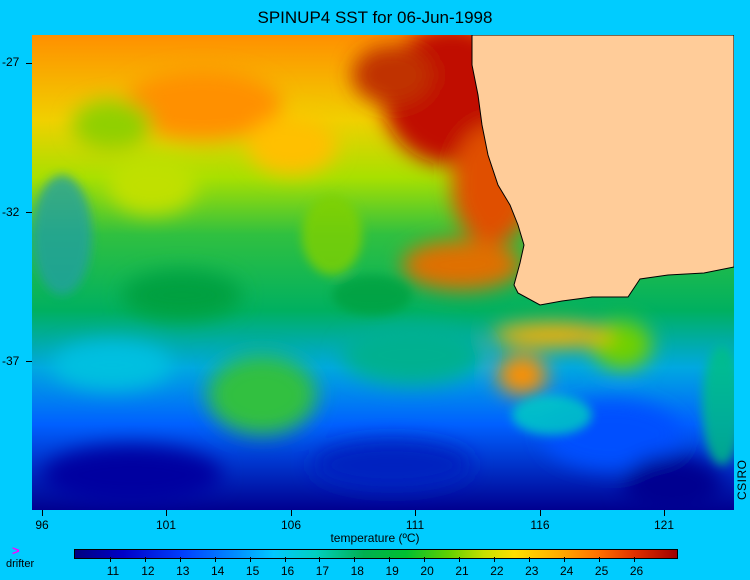 This screenshot has width=750, height=580. What do you see at coordinates (427, 571) in the screenshot?
I see `colorbar-tick-label: 20` at bounding box center [427, 571].